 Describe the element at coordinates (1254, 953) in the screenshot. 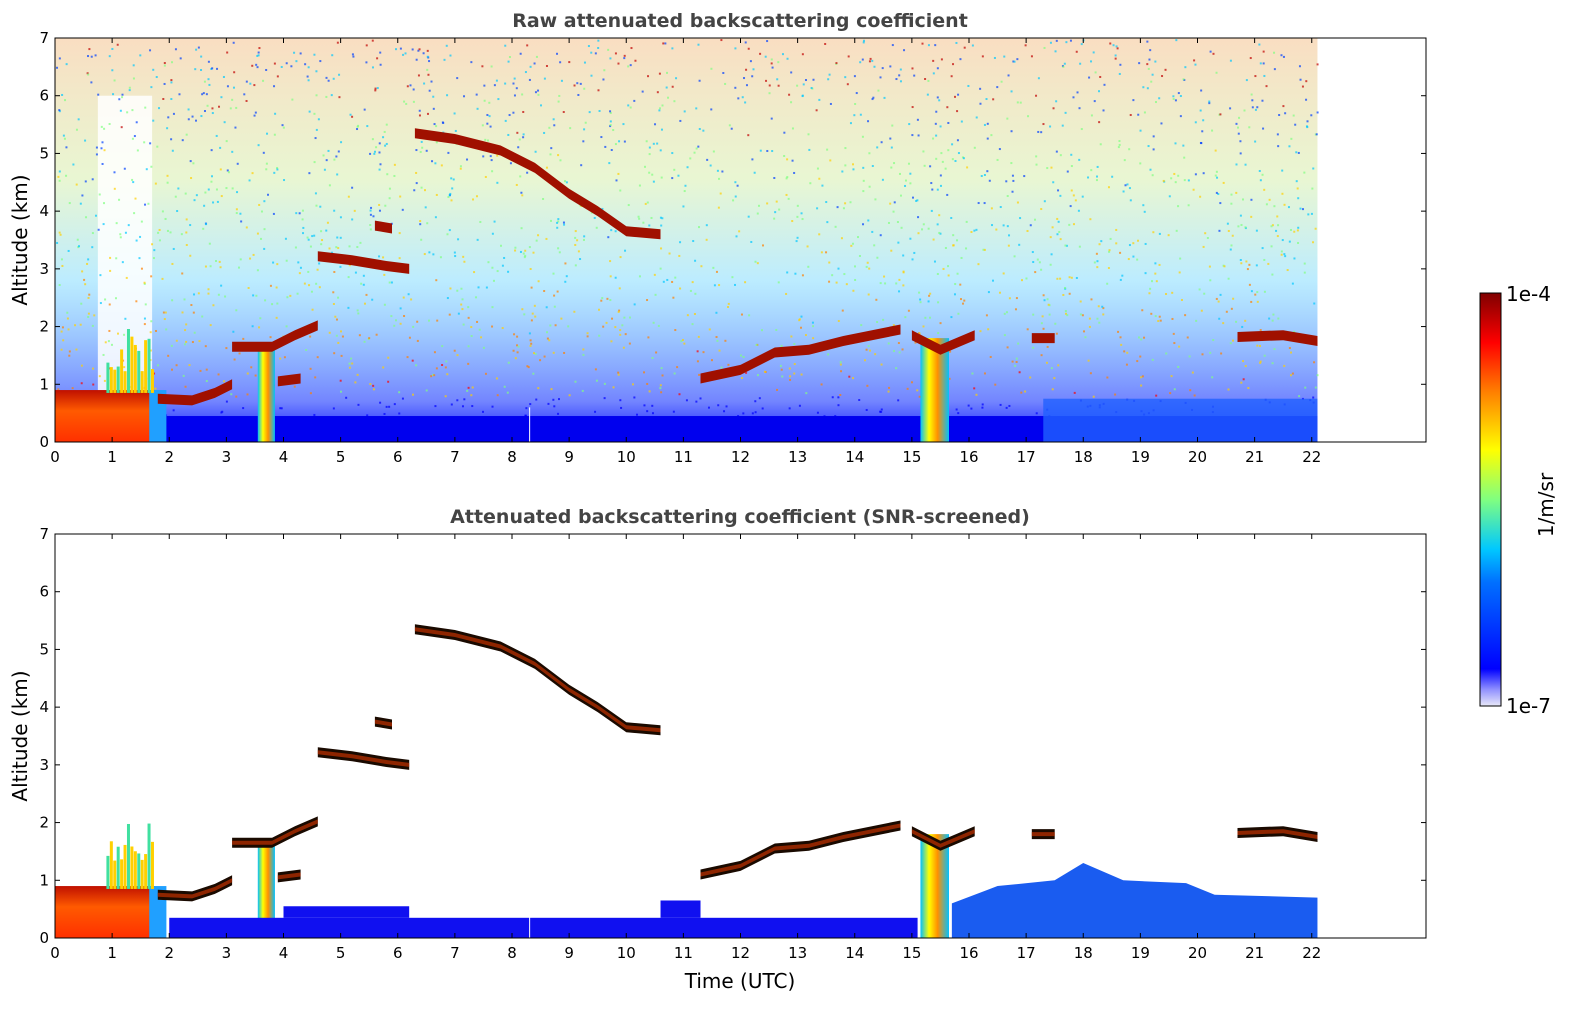

I see `x-tick-label: 21` at that location.